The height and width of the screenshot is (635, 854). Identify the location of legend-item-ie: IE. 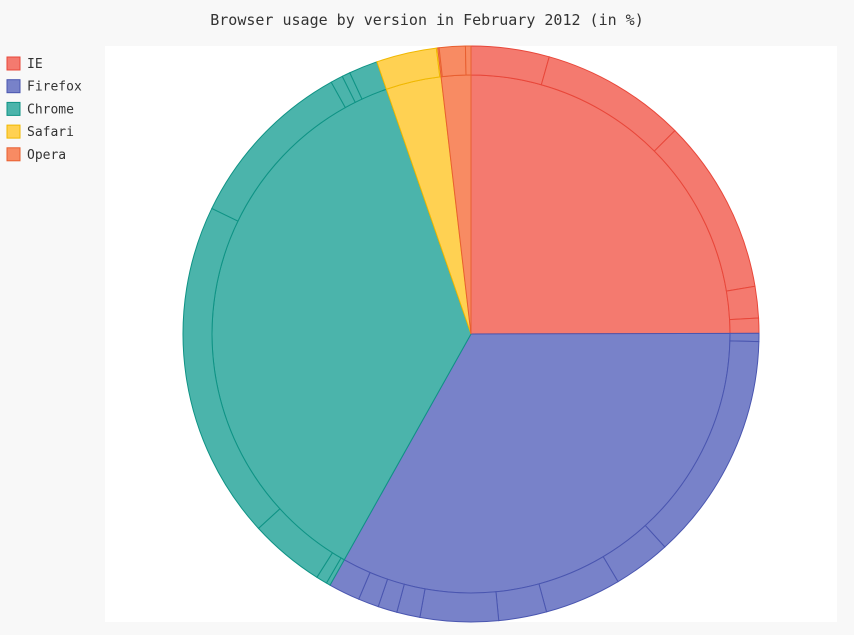
(24, 64).